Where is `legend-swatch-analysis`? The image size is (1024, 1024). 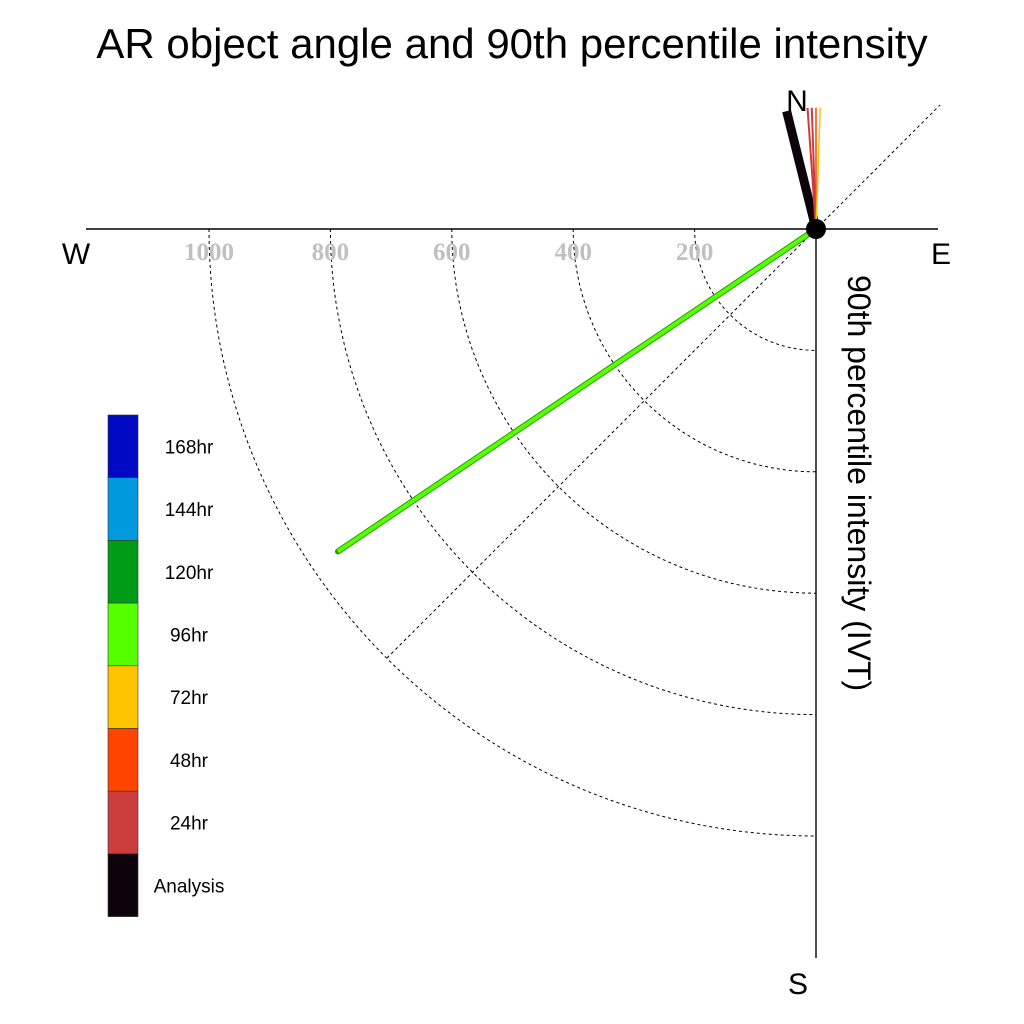
legend-swatch-analysis is located at coordinates (123, 885).